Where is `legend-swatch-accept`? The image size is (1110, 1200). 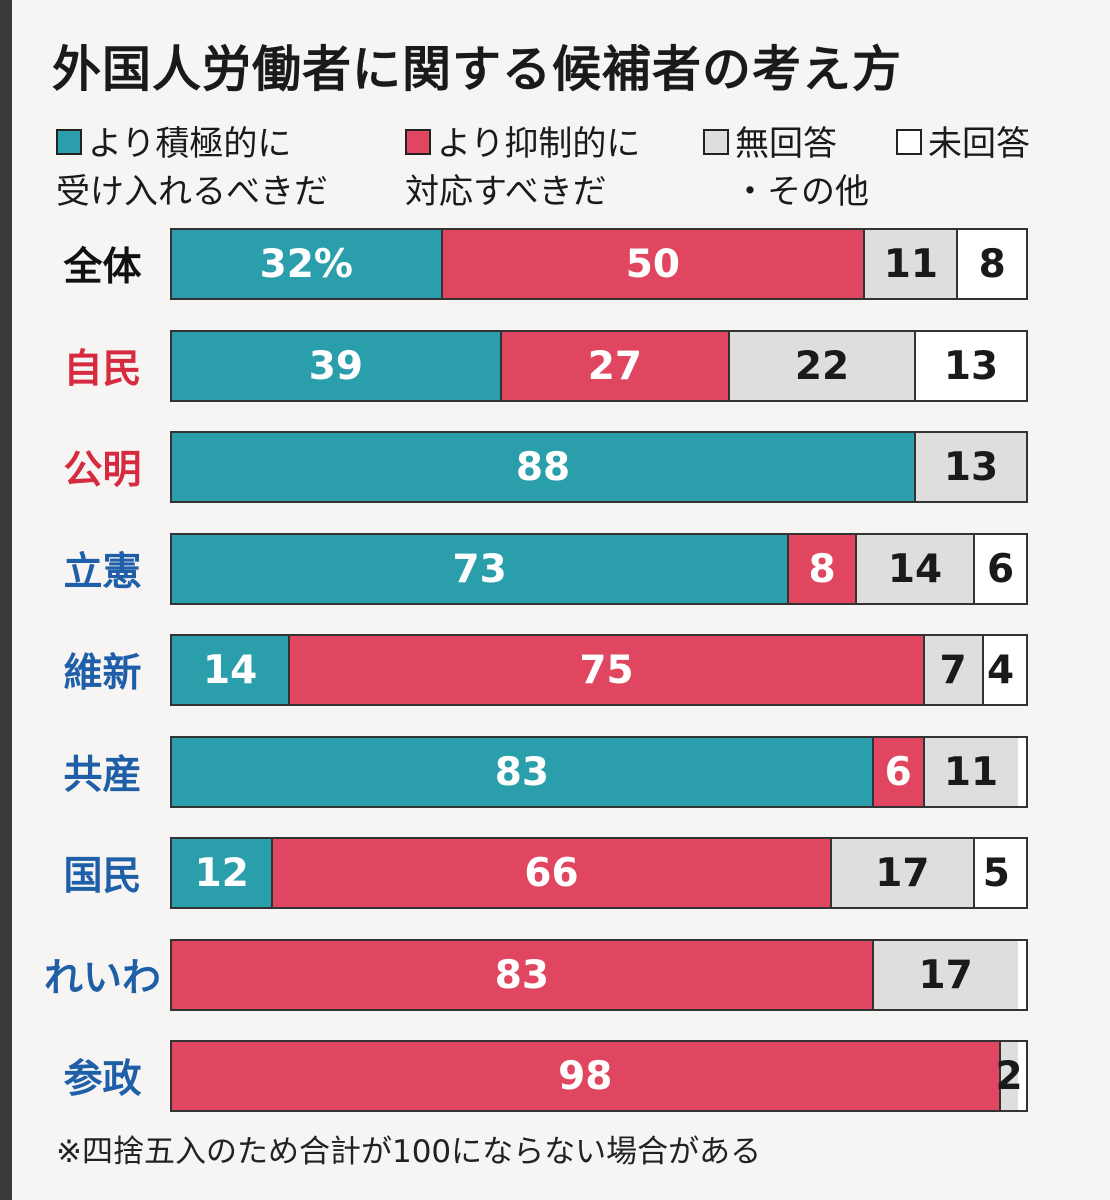
legend-swatch-accept is located at coordinates (69, 141).